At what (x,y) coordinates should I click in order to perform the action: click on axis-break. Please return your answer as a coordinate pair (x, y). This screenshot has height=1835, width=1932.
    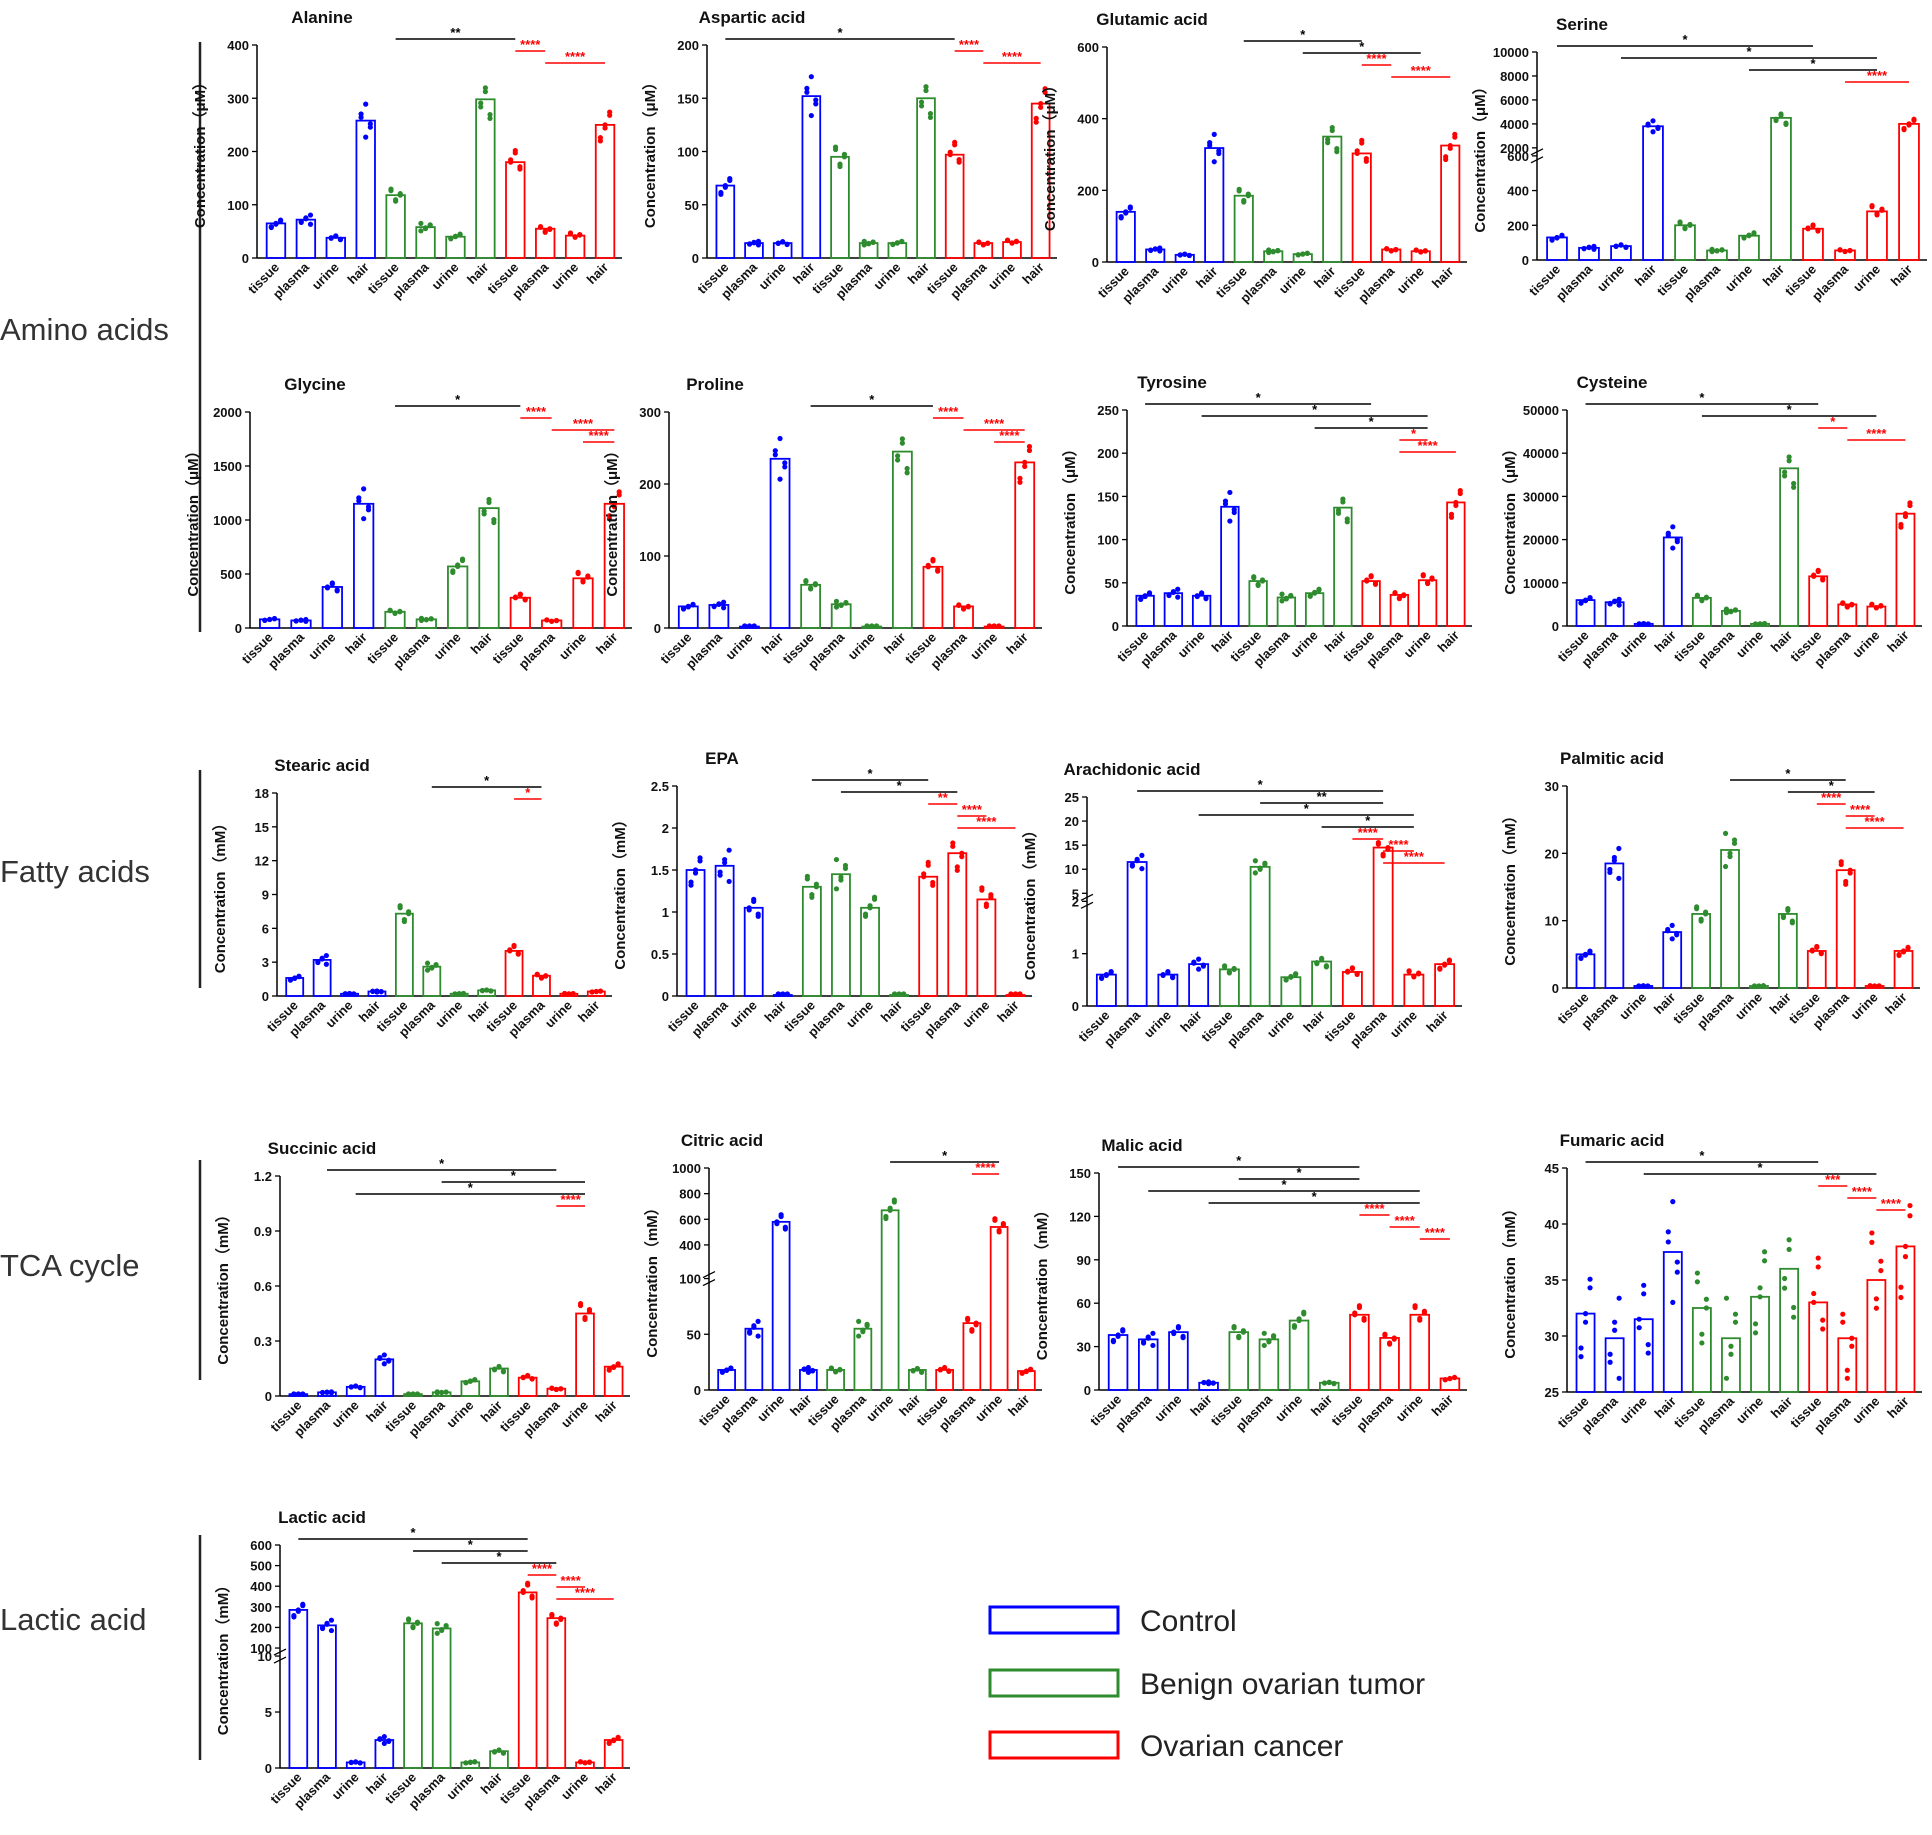
    Looking at the image, I should click on (1537, 160).